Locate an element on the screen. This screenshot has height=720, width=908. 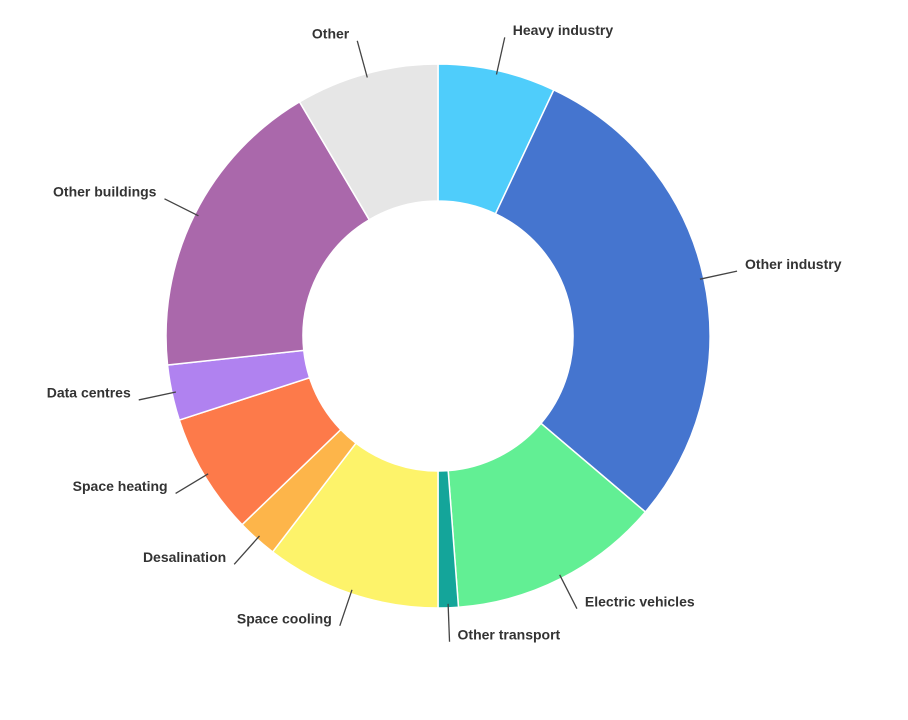
segment-label: Space heating is located at coordinates (120, 486).